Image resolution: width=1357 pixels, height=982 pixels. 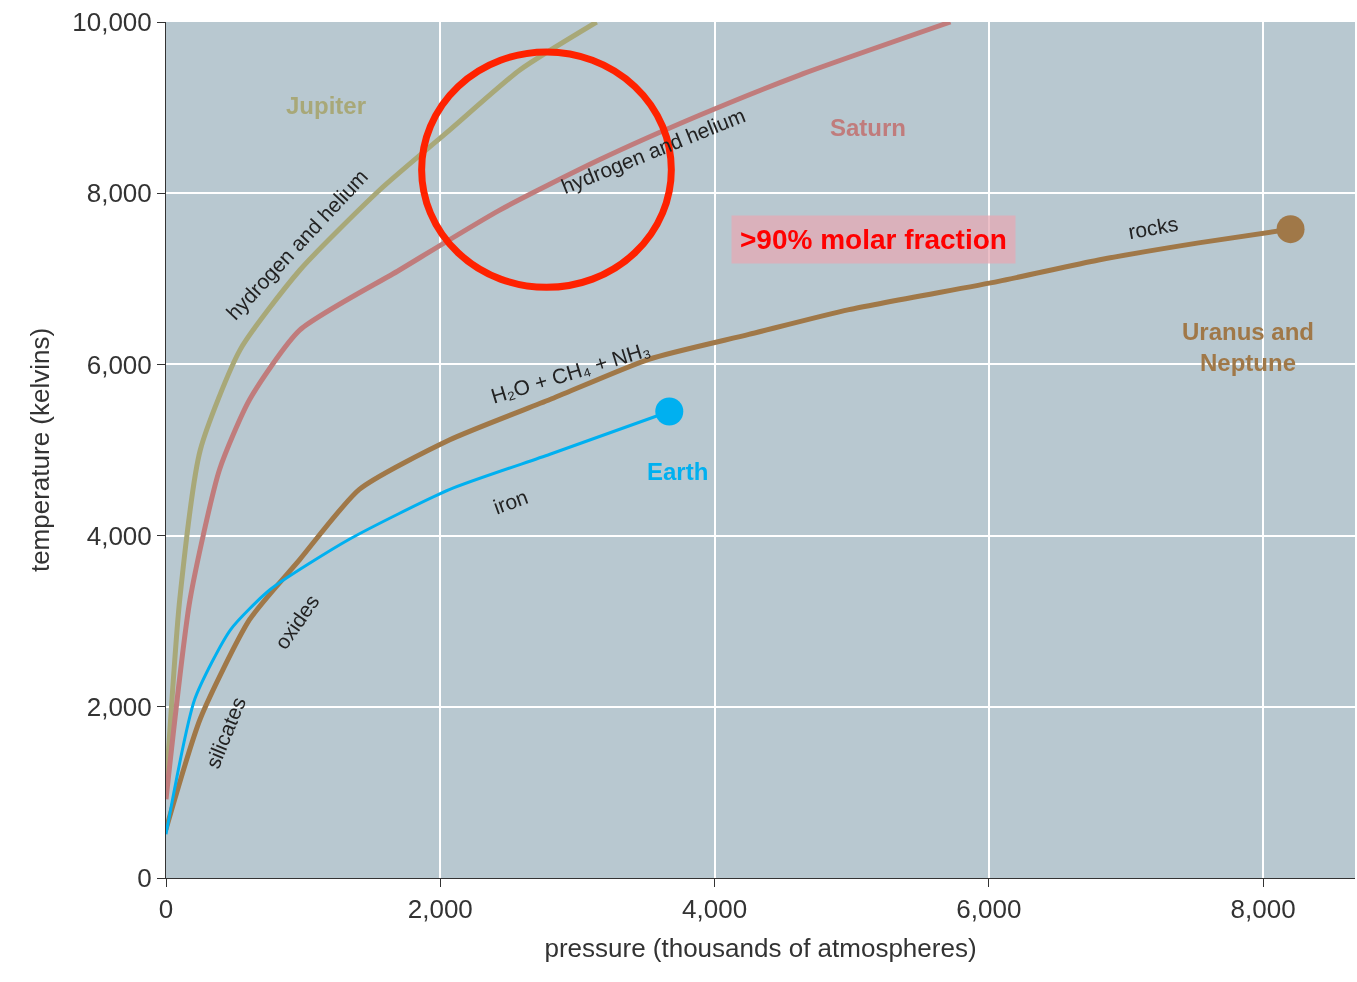 I want to click on text: Uranus and Neptune, so click(x=1248, y=347).